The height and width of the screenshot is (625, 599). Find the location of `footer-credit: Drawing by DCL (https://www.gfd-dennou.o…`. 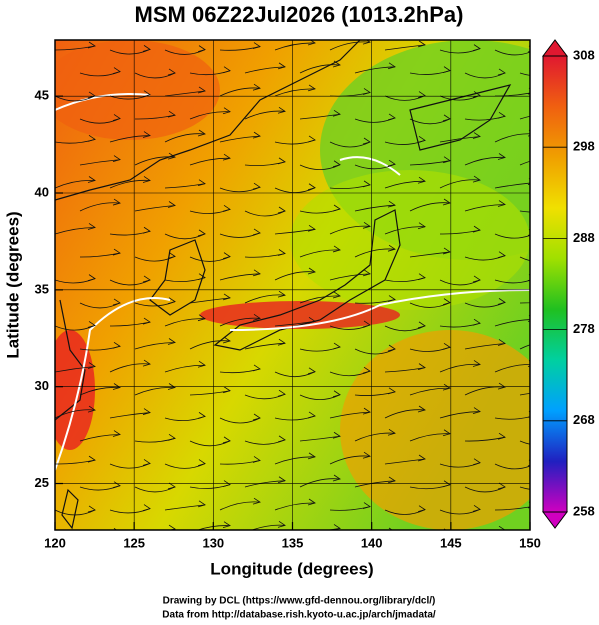

footer-credit: Drawing by DCL (https://www.gfd-dennou.o… is located at coordinates (299, 601).